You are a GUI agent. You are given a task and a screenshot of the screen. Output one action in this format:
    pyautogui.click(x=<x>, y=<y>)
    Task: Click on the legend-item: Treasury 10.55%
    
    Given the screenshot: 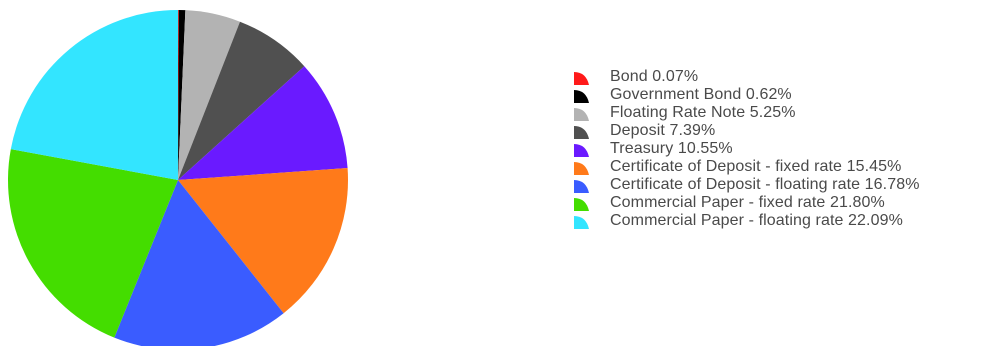 What is the action you would take?
    pyautogui.click(x=747, y=149)
    